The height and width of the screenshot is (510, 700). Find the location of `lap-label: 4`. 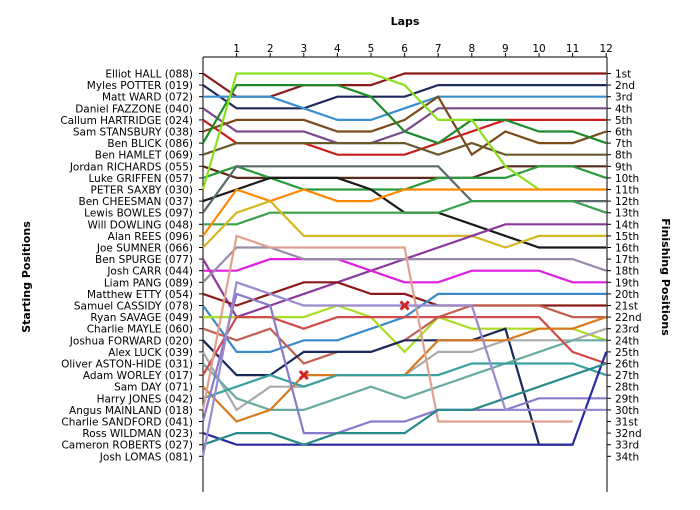

lap-label: 4 is located at coordinates (337, 49).